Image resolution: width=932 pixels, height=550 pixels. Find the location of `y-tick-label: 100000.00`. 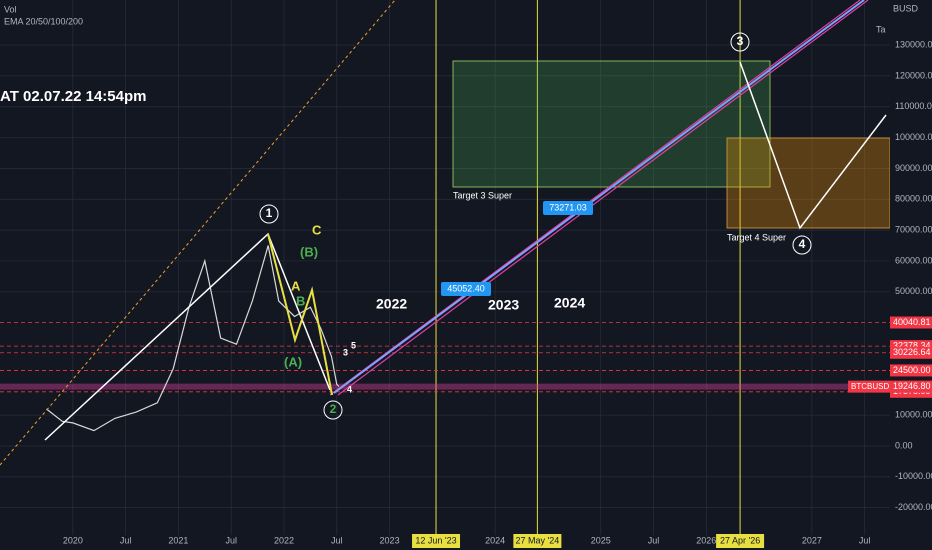

y-tick-label: 100000.00 is located at coordinates (913, 137).